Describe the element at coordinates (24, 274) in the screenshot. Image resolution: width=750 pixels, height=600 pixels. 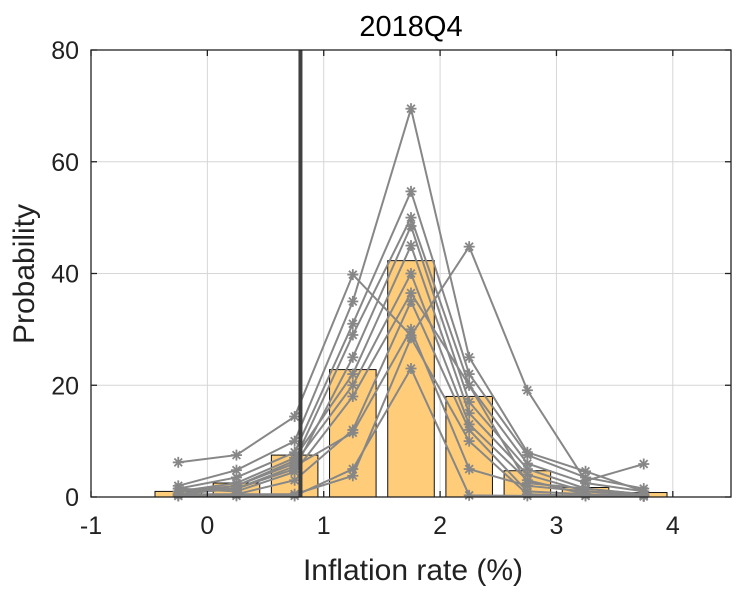
I see `y-axis-label: Probability` at that location.